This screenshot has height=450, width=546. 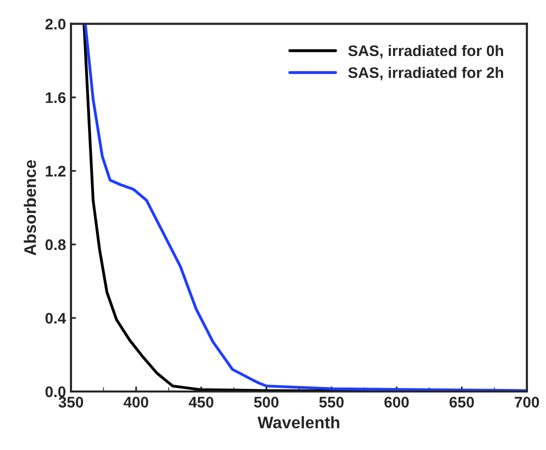 What do you see at coordinates (201, 402) in the screenshot?
I see `x-tick-label: 450` at bounding box center [201, 402].